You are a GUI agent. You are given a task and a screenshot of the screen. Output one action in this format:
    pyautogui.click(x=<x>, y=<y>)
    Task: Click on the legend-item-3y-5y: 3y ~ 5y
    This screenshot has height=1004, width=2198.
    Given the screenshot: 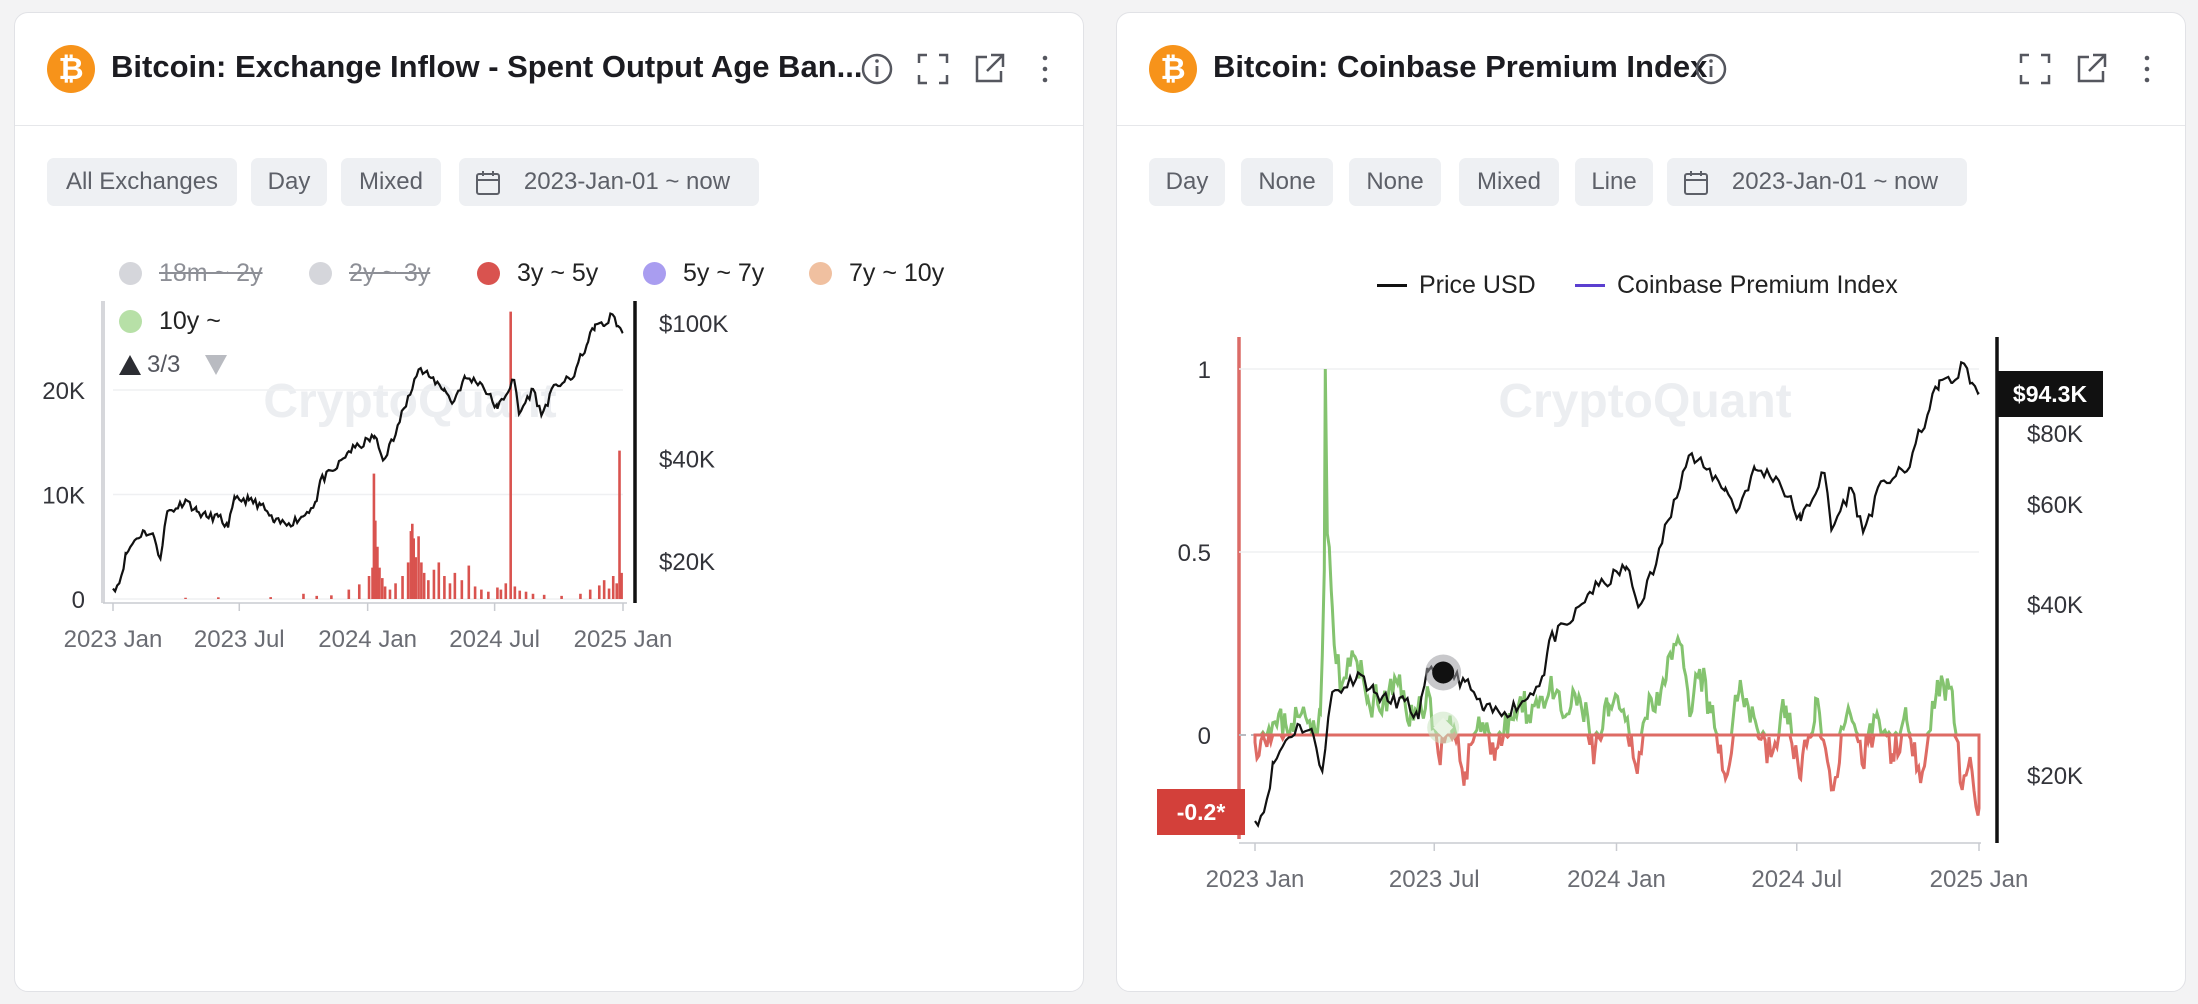 What is the action you would take?
    pyautogui.click(x=547, y=273)
    